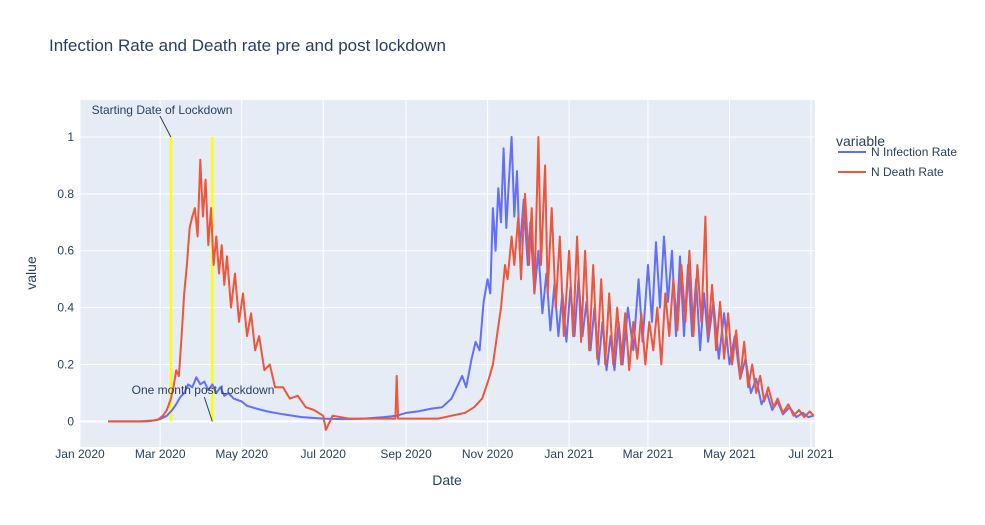  What do you see at coordinates (860, 141) in the screenshot?
I see `legend-title: variable` at bounding box center [860, 141].